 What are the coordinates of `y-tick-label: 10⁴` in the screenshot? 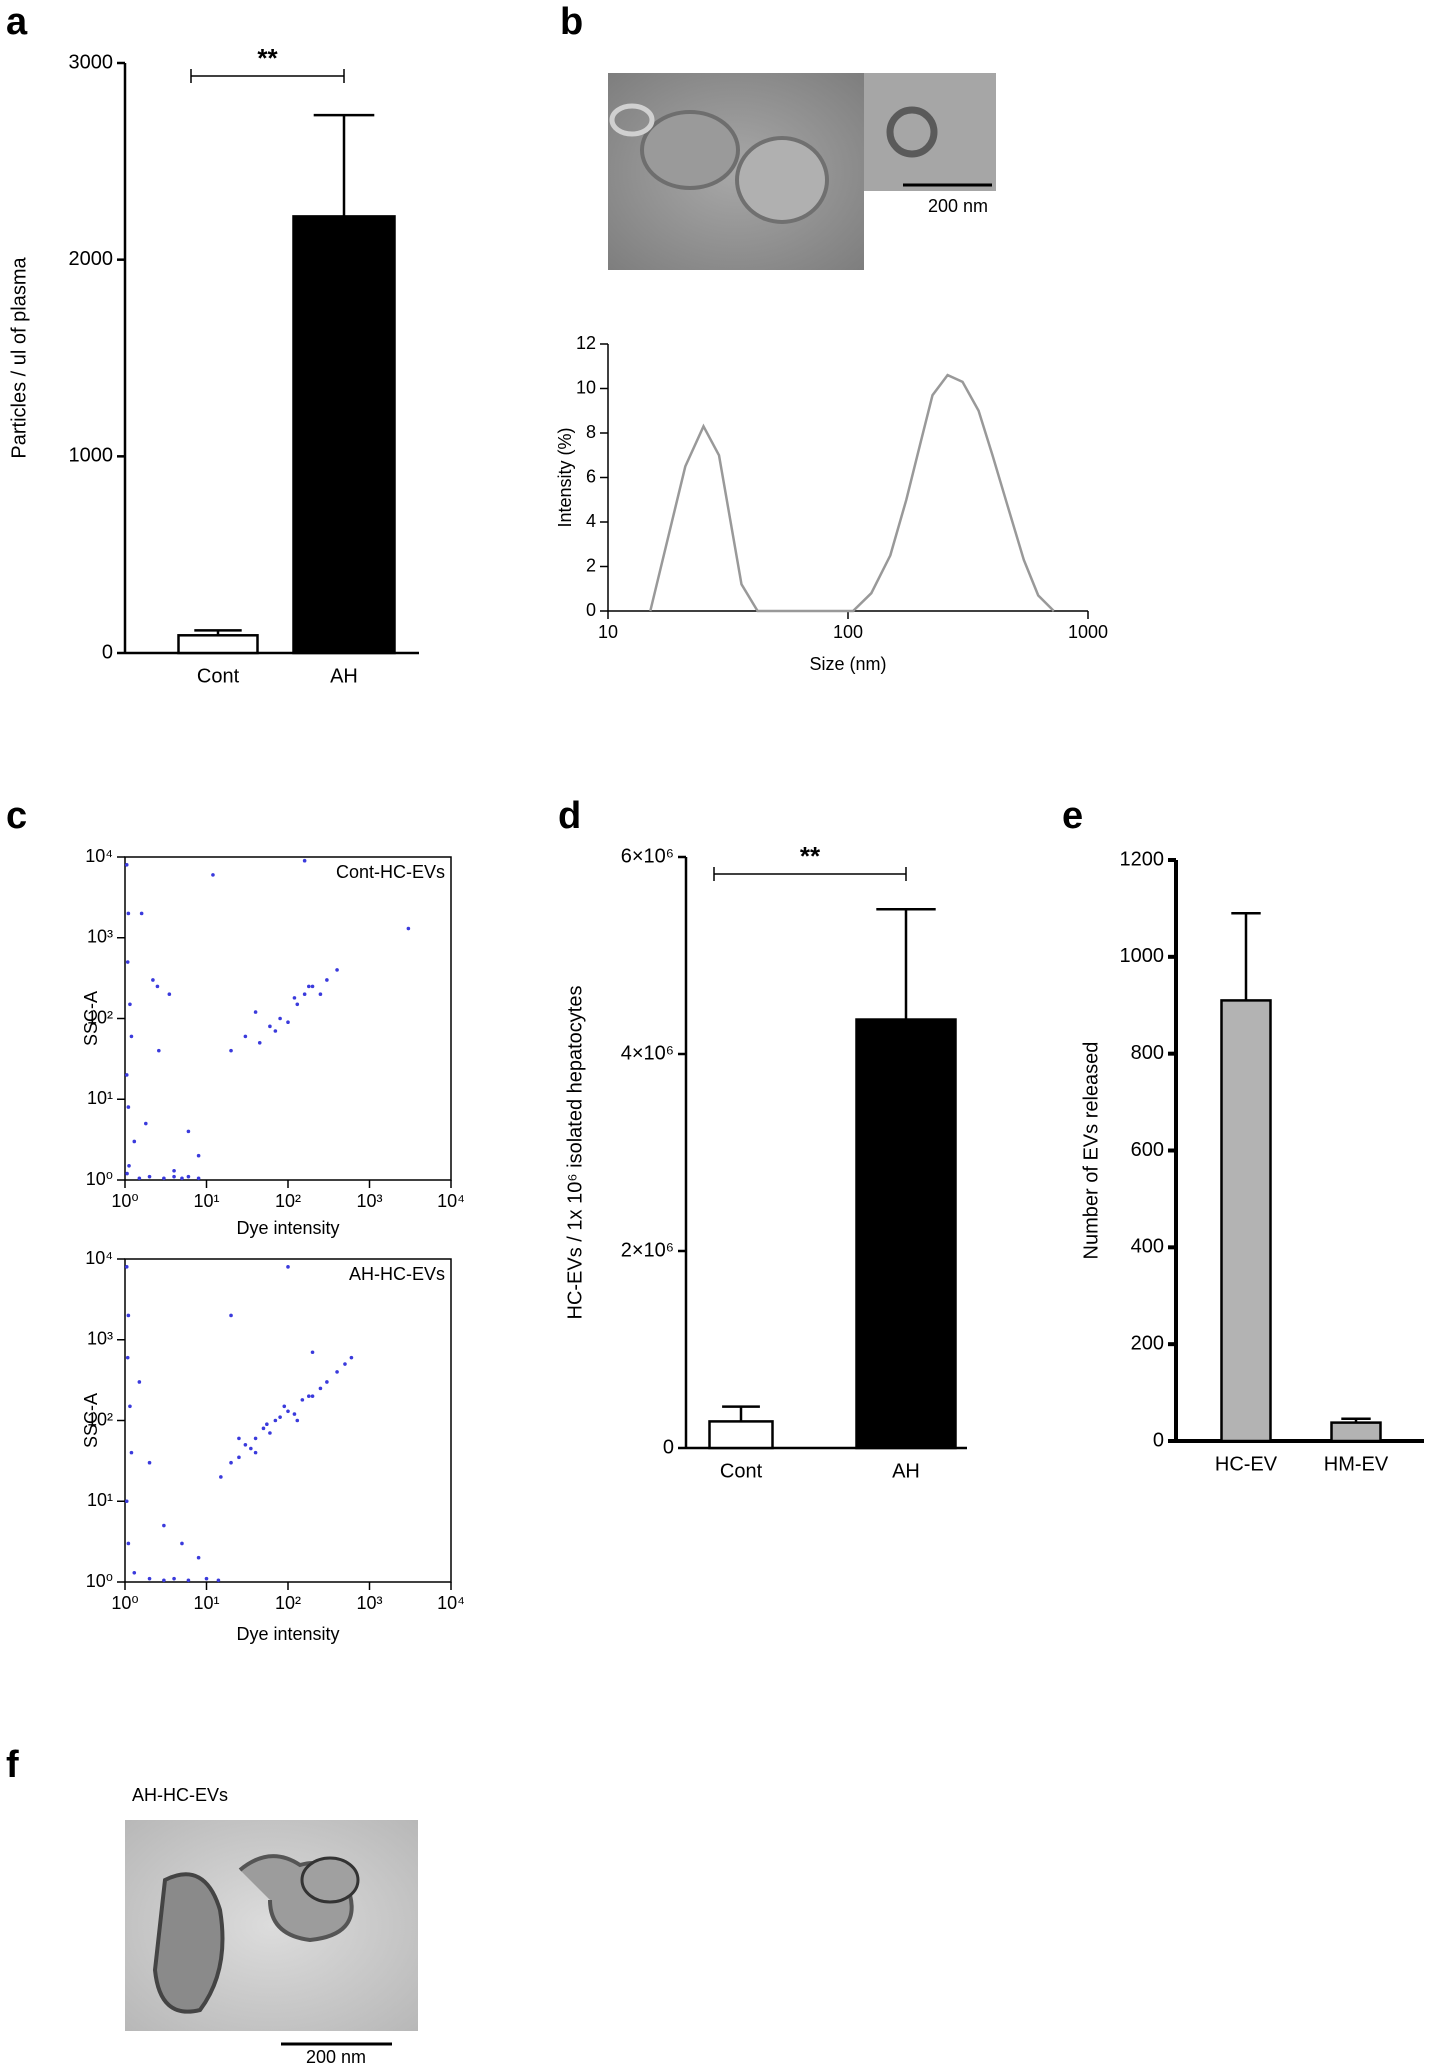 It's located at (99, 1258).